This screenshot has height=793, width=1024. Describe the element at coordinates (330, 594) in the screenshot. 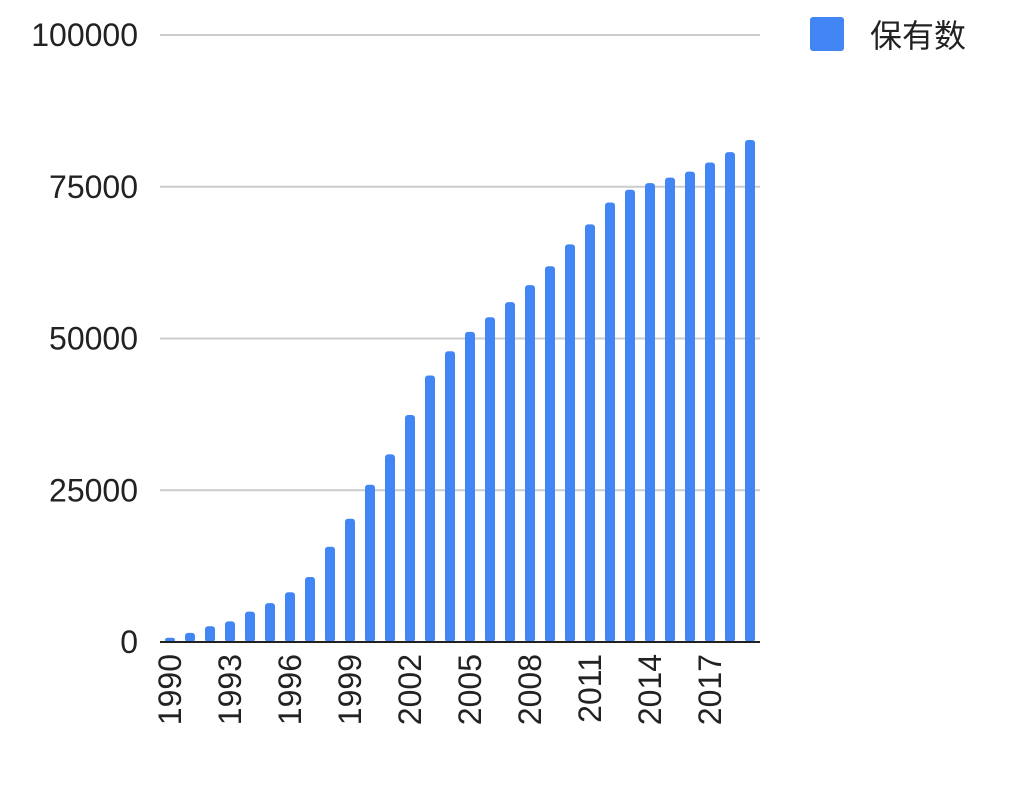

I see `bar-1998` at that location.